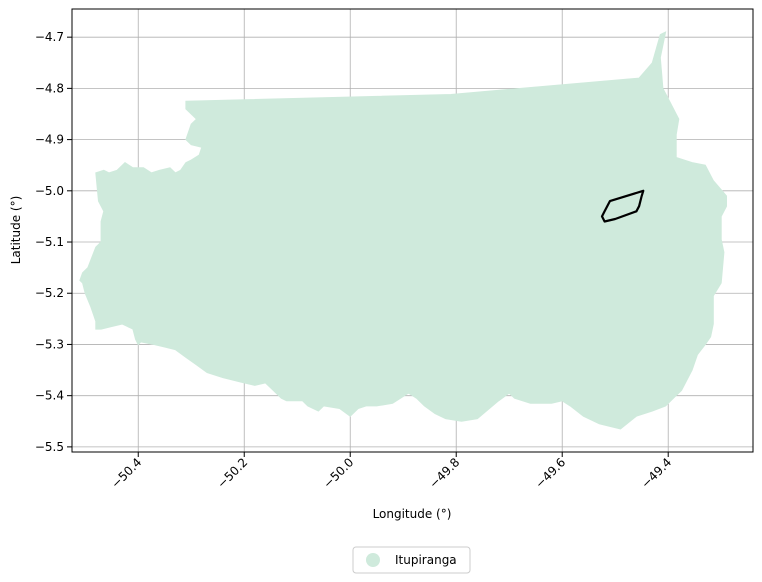 This screenshot has width=762, height=582. I want to click on x-tick-label: −50.2, so click(232, 473).